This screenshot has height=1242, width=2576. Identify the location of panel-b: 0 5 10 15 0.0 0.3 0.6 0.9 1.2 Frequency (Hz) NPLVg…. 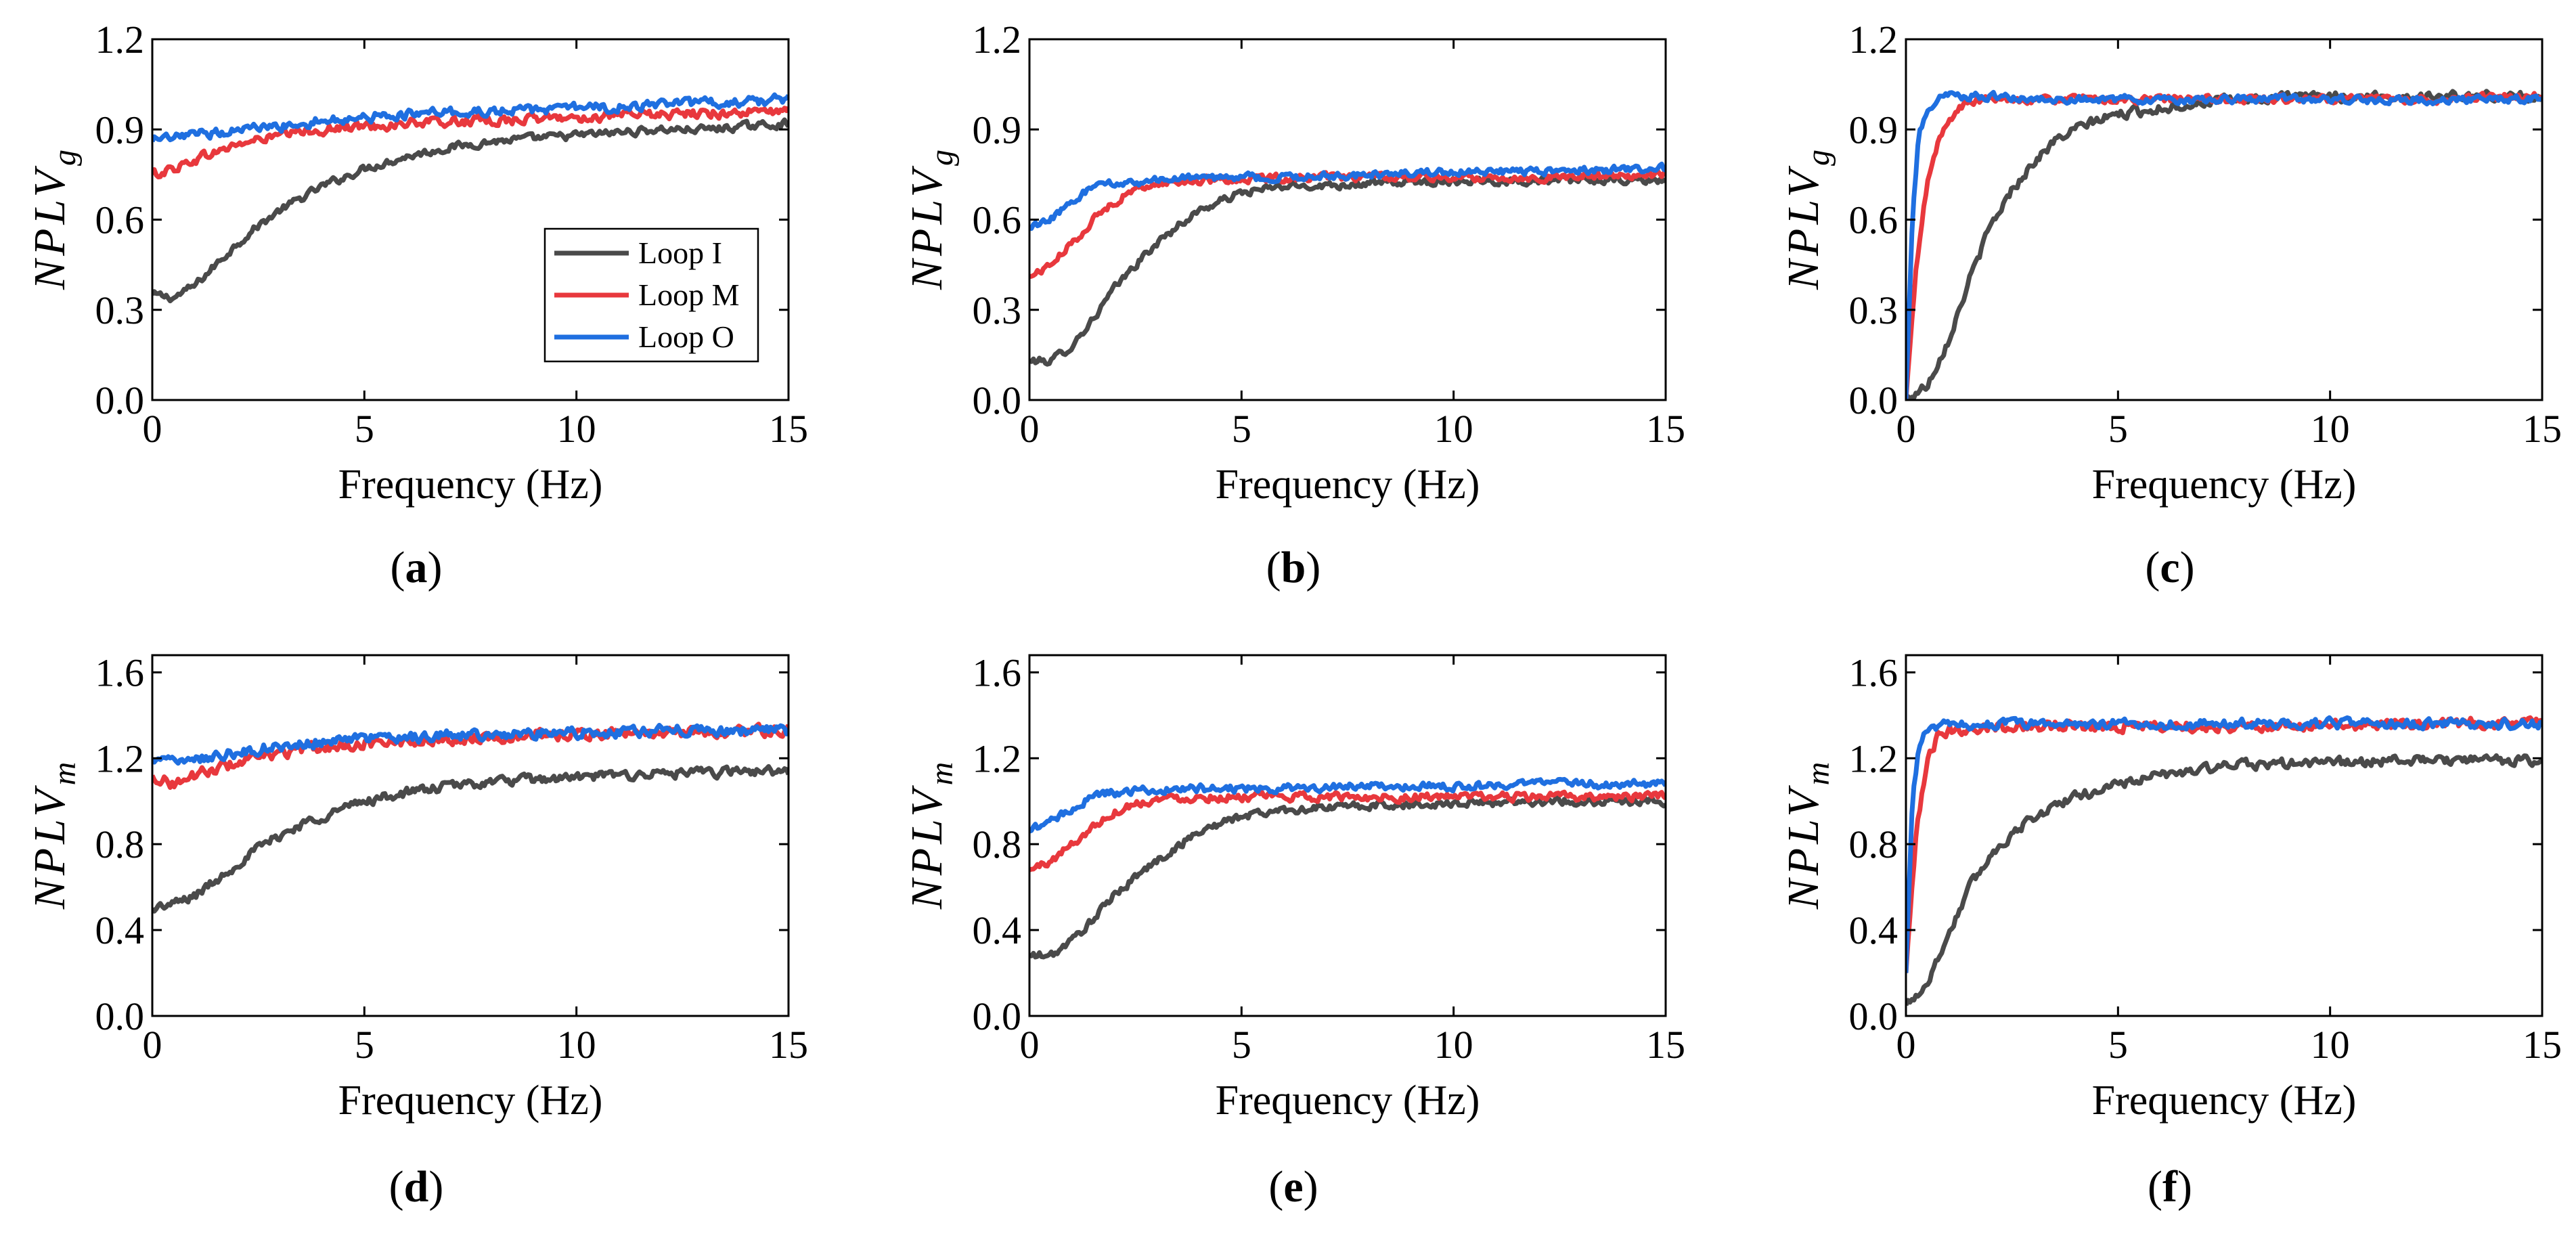
(1293, 305).